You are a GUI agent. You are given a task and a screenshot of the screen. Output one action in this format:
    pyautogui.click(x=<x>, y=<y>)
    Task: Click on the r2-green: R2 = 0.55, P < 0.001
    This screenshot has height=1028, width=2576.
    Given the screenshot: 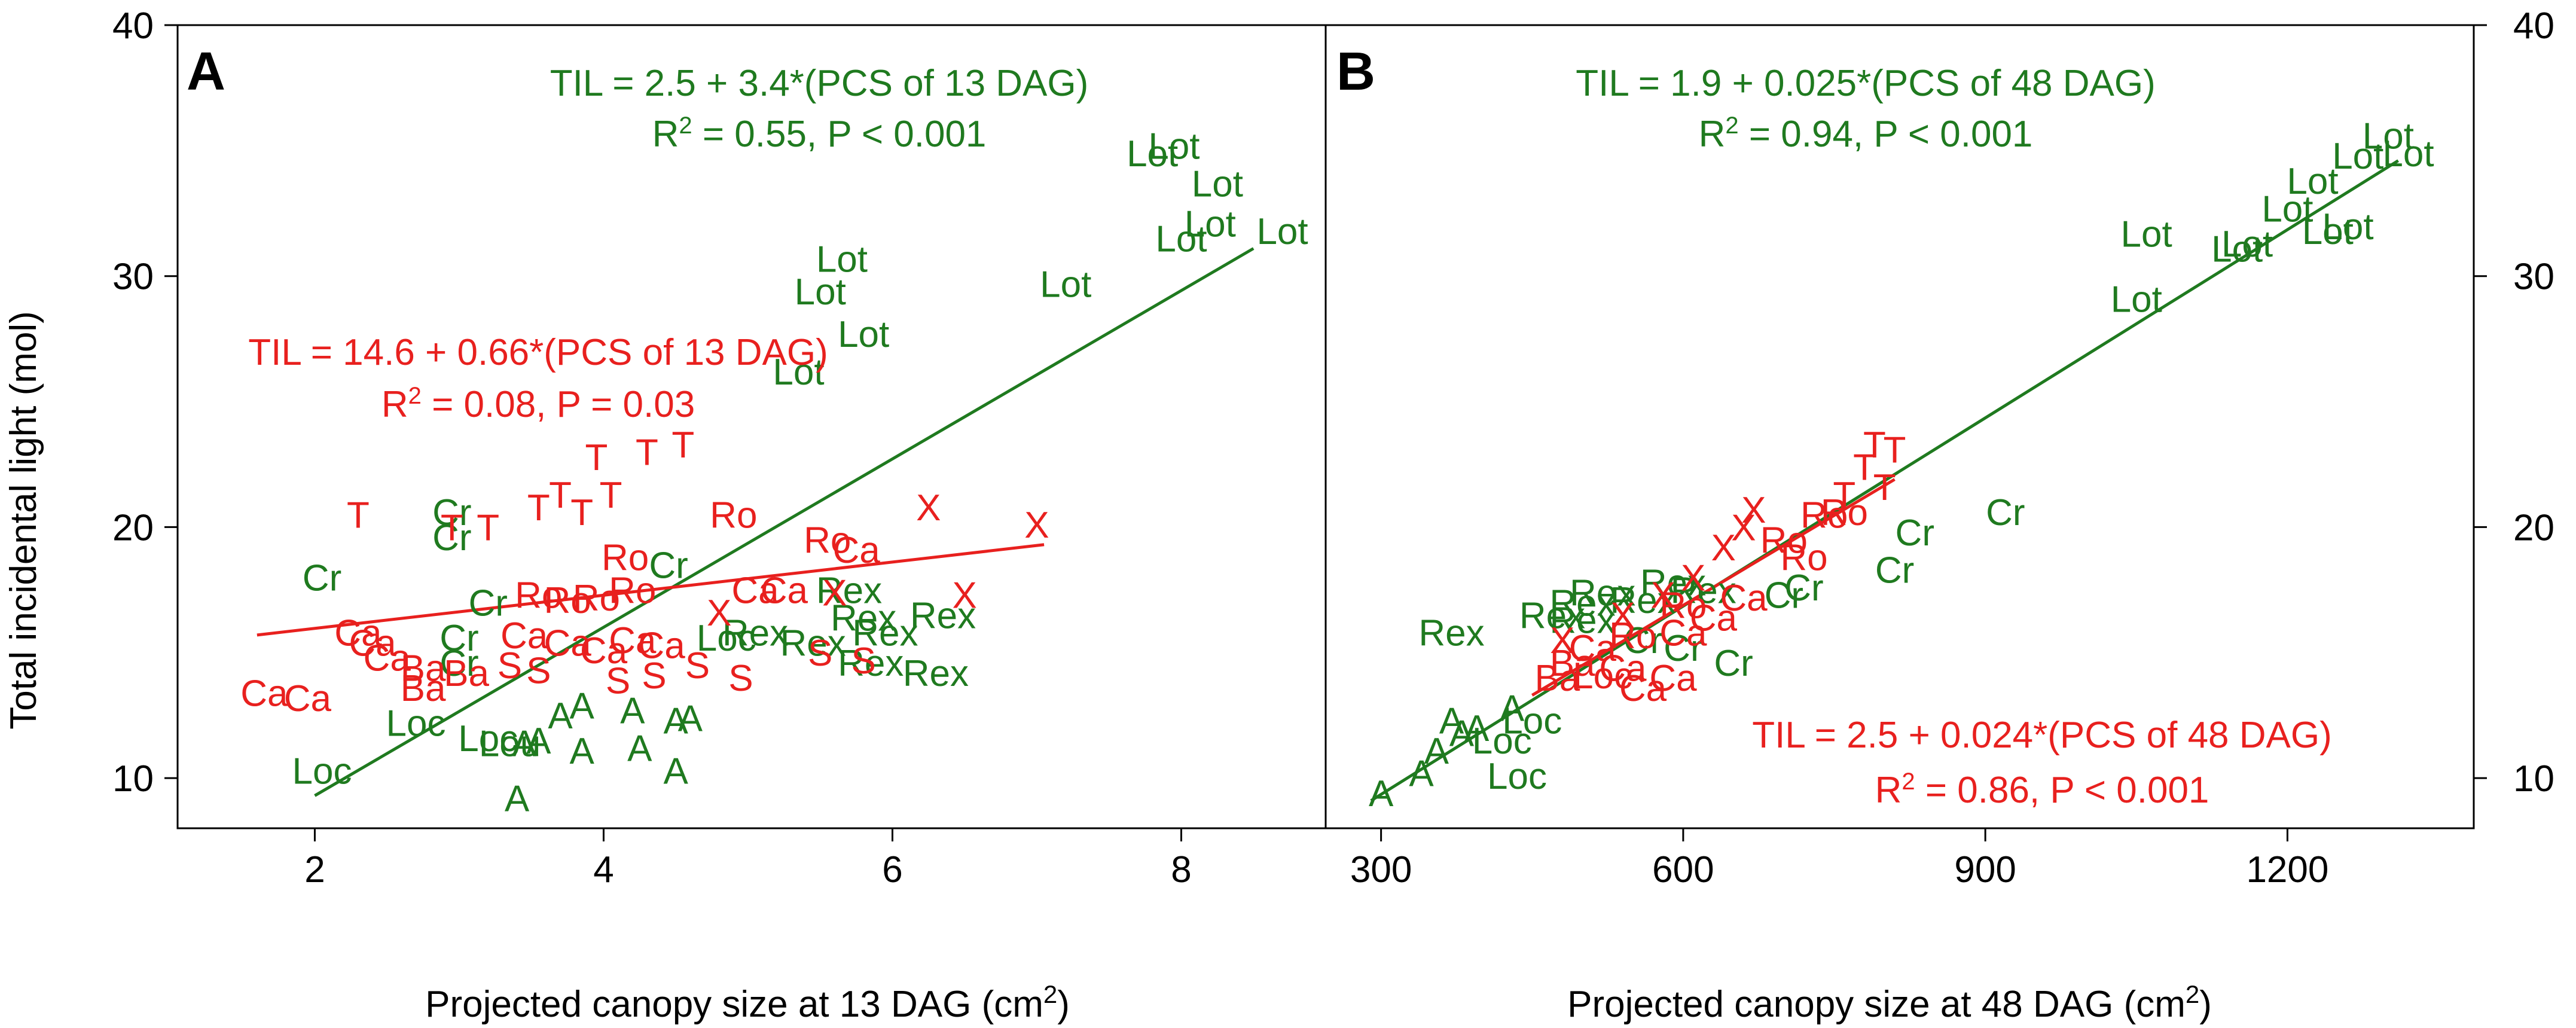 What is the action you would take?
    pyautogui.click(x=819, y=133)
    